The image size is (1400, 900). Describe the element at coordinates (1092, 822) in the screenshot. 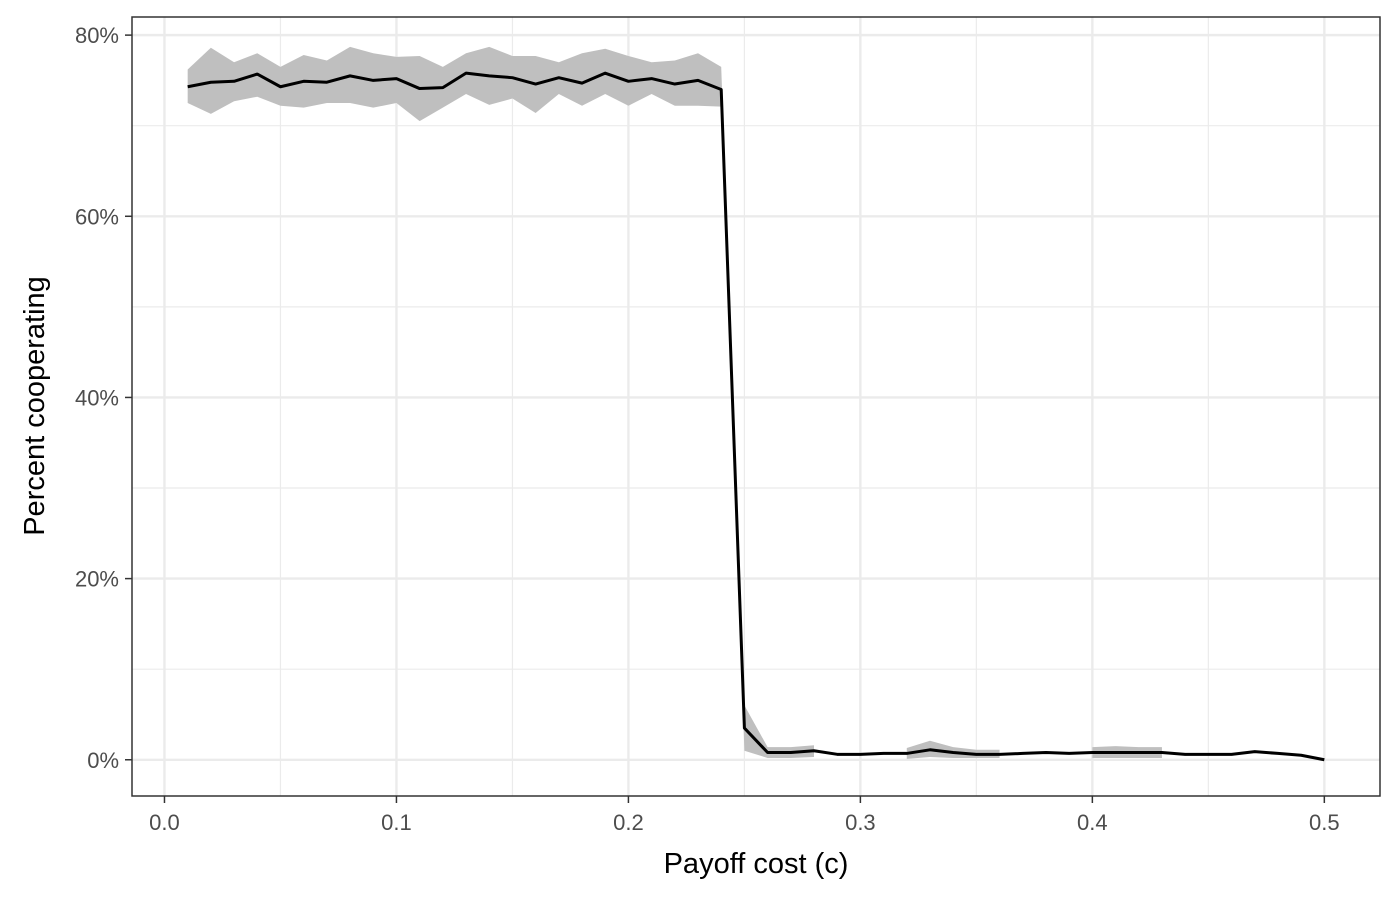

I see `x-tick-label: 0.4` at that location.